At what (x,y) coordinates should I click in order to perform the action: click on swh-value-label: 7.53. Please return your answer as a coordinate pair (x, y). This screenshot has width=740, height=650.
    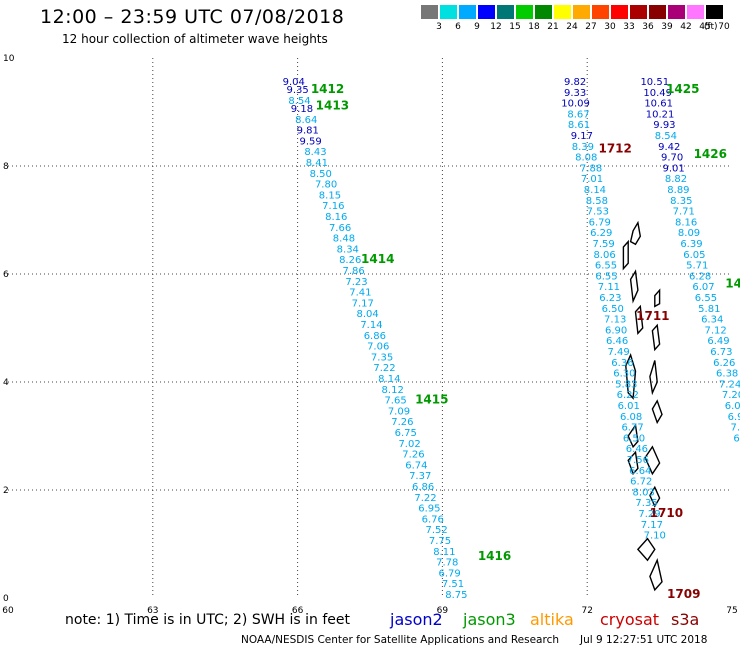
    Looking at the image, I should click on (598, 212).